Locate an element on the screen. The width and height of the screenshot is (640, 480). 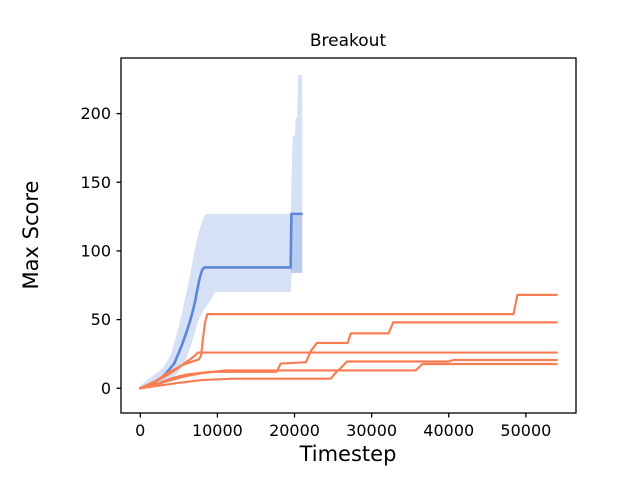
orange-run-4-line is located at coordinates (348, 374).